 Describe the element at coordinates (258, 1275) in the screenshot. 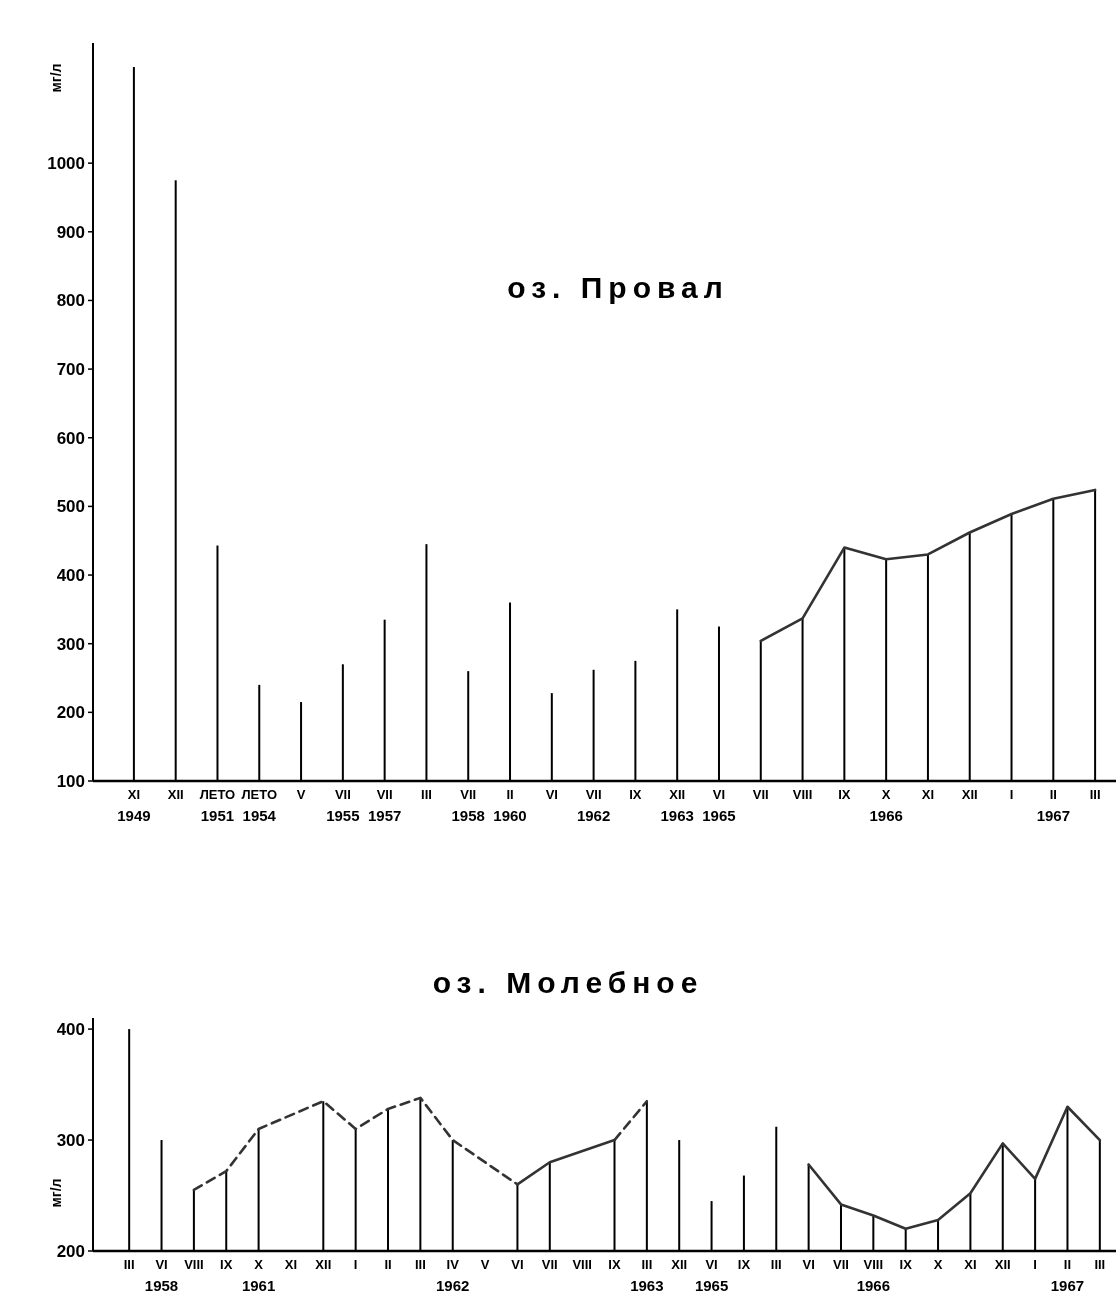

I see `x-tick-label: X 1961` at that location.